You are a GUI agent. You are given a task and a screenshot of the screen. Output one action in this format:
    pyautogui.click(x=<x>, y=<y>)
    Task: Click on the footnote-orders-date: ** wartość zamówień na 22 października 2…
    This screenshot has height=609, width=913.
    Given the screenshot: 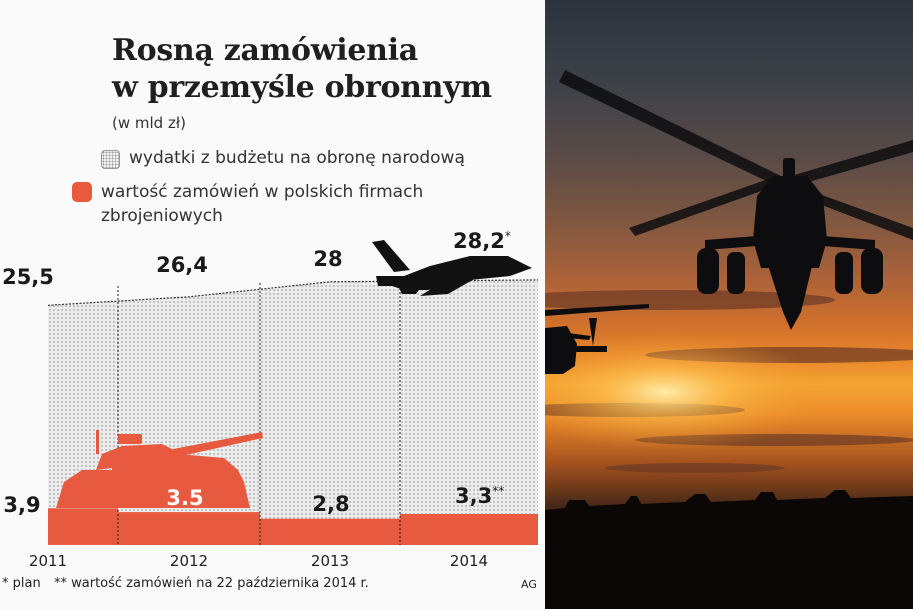 What is the action you would take?
    pyautogui.click(x=211, y=583)
    